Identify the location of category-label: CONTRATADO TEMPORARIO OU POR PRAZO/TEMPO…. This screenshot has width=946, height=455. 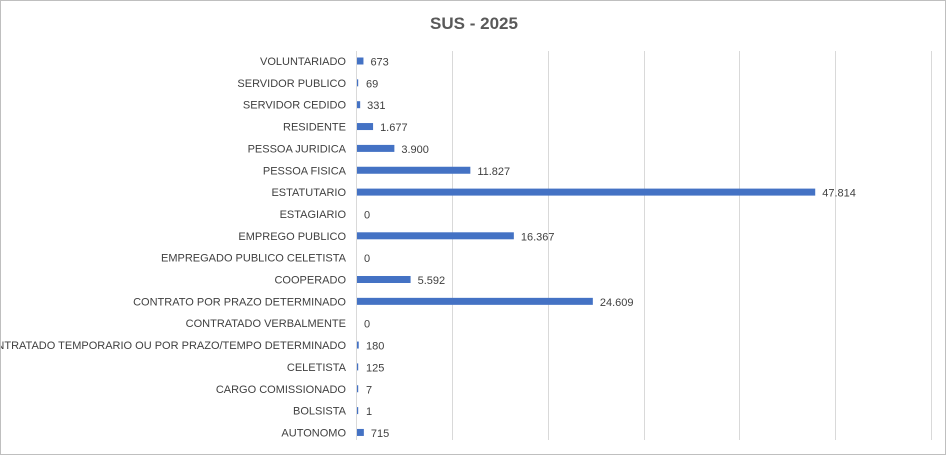
(173, 346).